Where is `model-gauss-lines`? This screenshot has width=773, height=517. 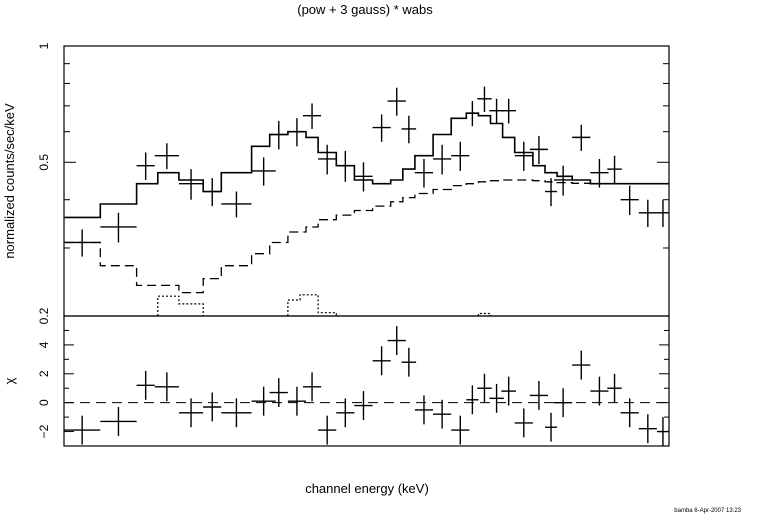 model-gauss-lines is located at coordinates (324, 305).